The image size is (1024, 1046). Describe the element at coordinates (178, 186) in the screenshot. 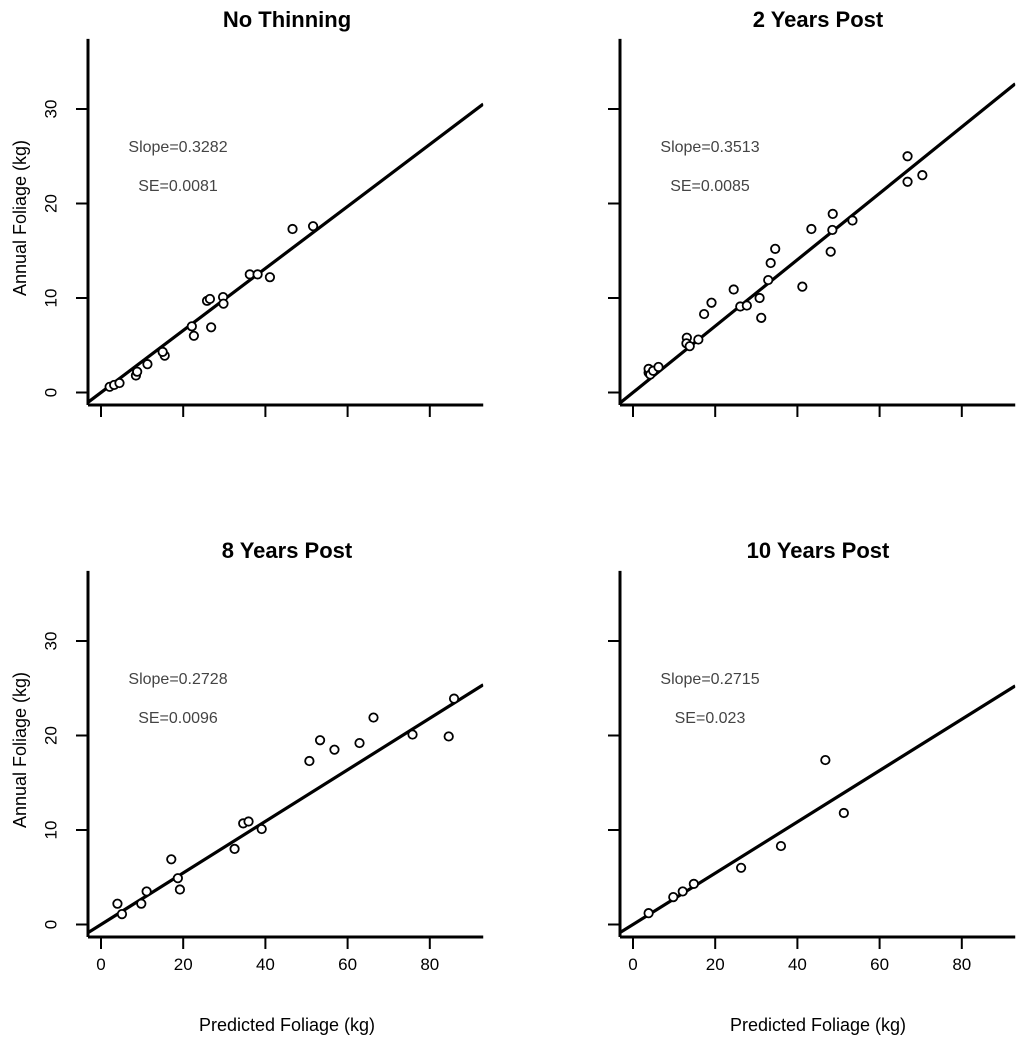

I see `se-annotation: SE=0.0081` at that location.